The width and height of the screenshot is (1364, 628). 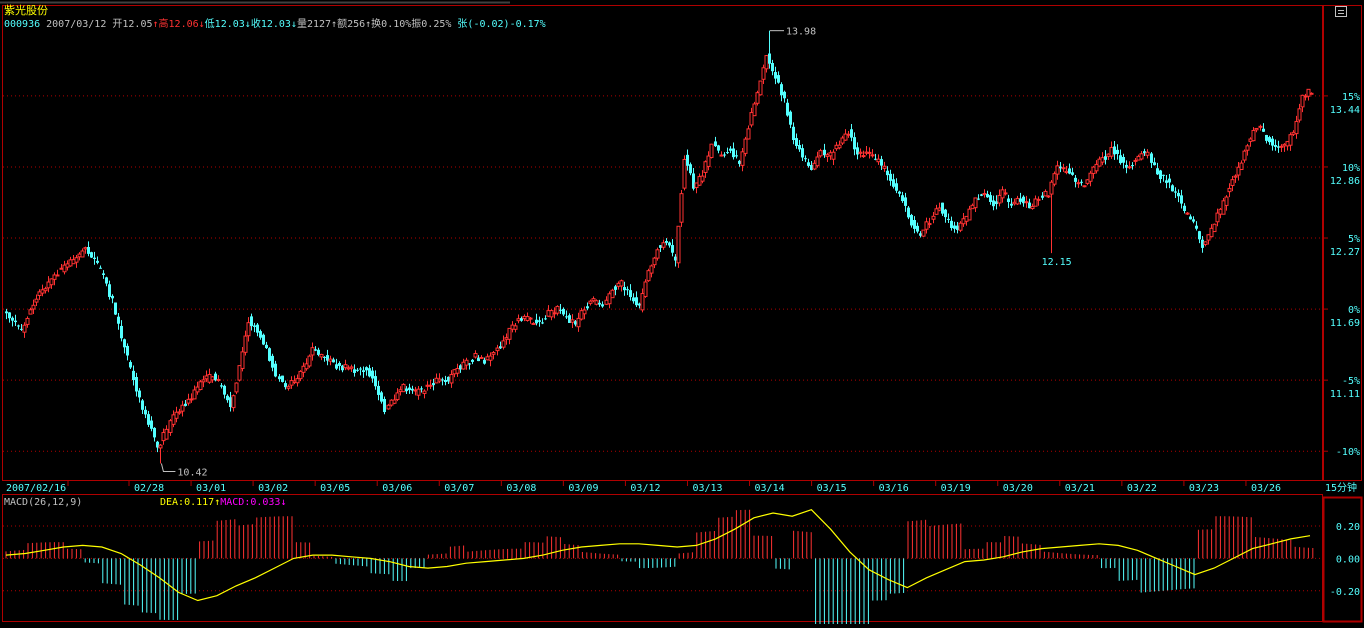 I want to click on info-low: 12.03, so click(x=230, y=24).